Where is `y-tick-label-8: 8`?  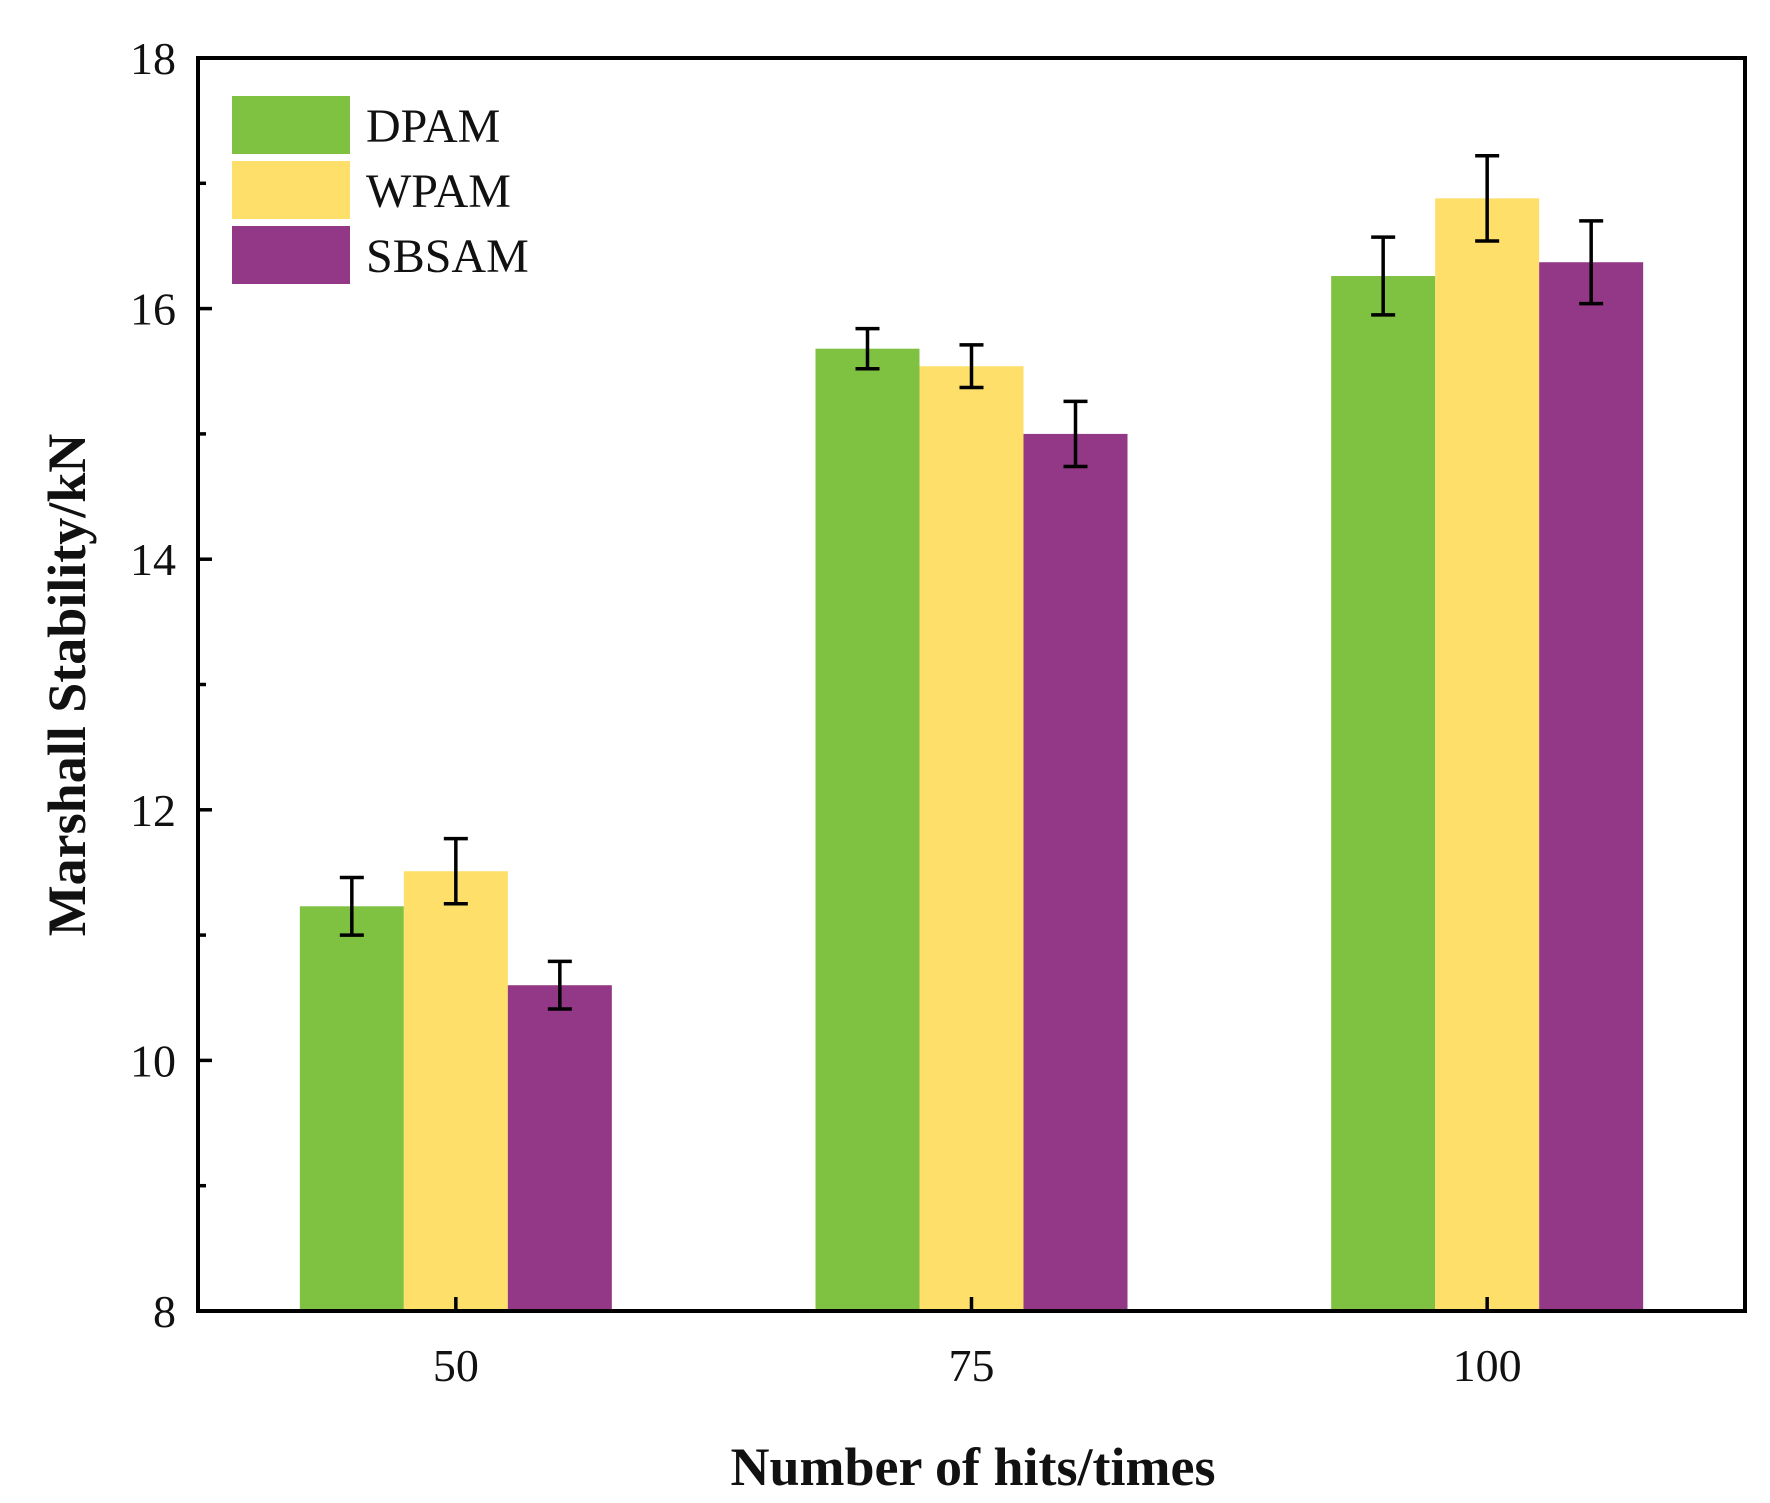 y-tick-label-8: 8 is located at coordinates (164, 1311).